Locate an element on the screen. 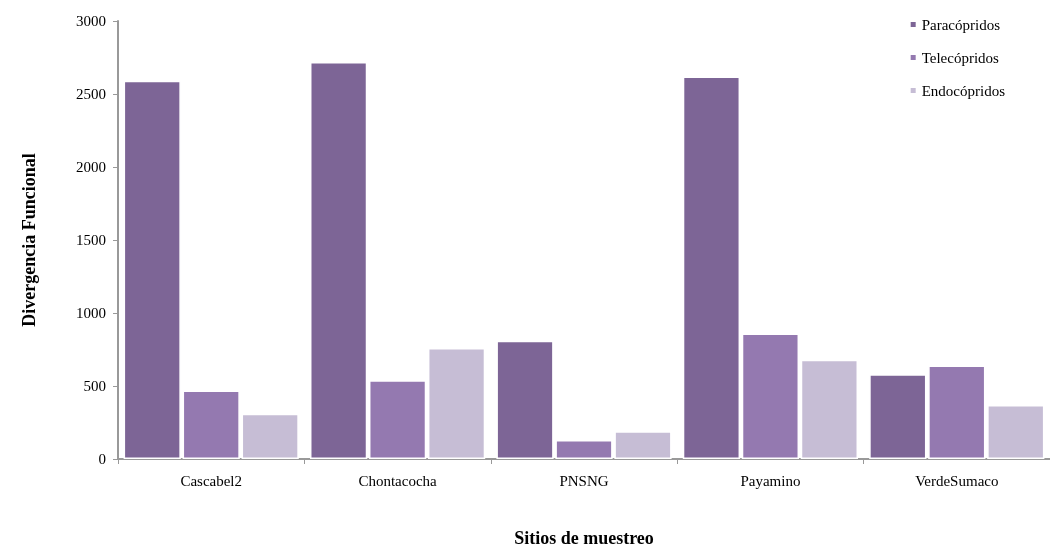  y-tick-label: 1000 is located at coordinates (91, 313).